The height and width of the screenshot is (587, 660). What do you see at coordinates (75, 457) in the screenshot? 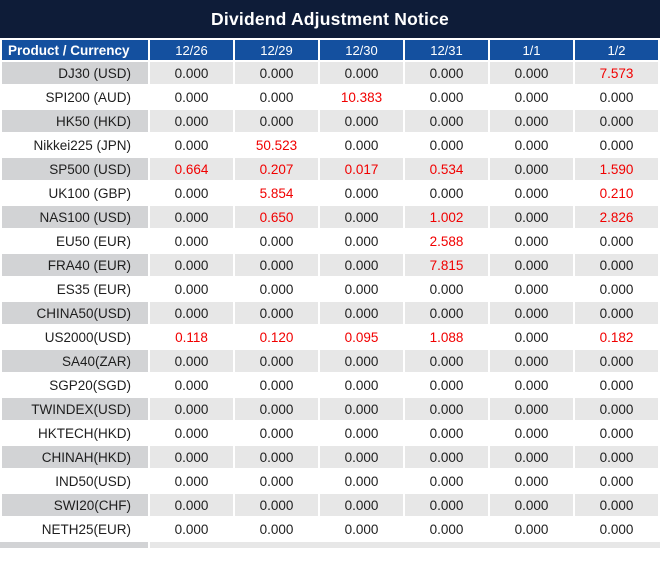
I see `product-cell: CHINAH(HKD)` at bounding box center [75, 457].